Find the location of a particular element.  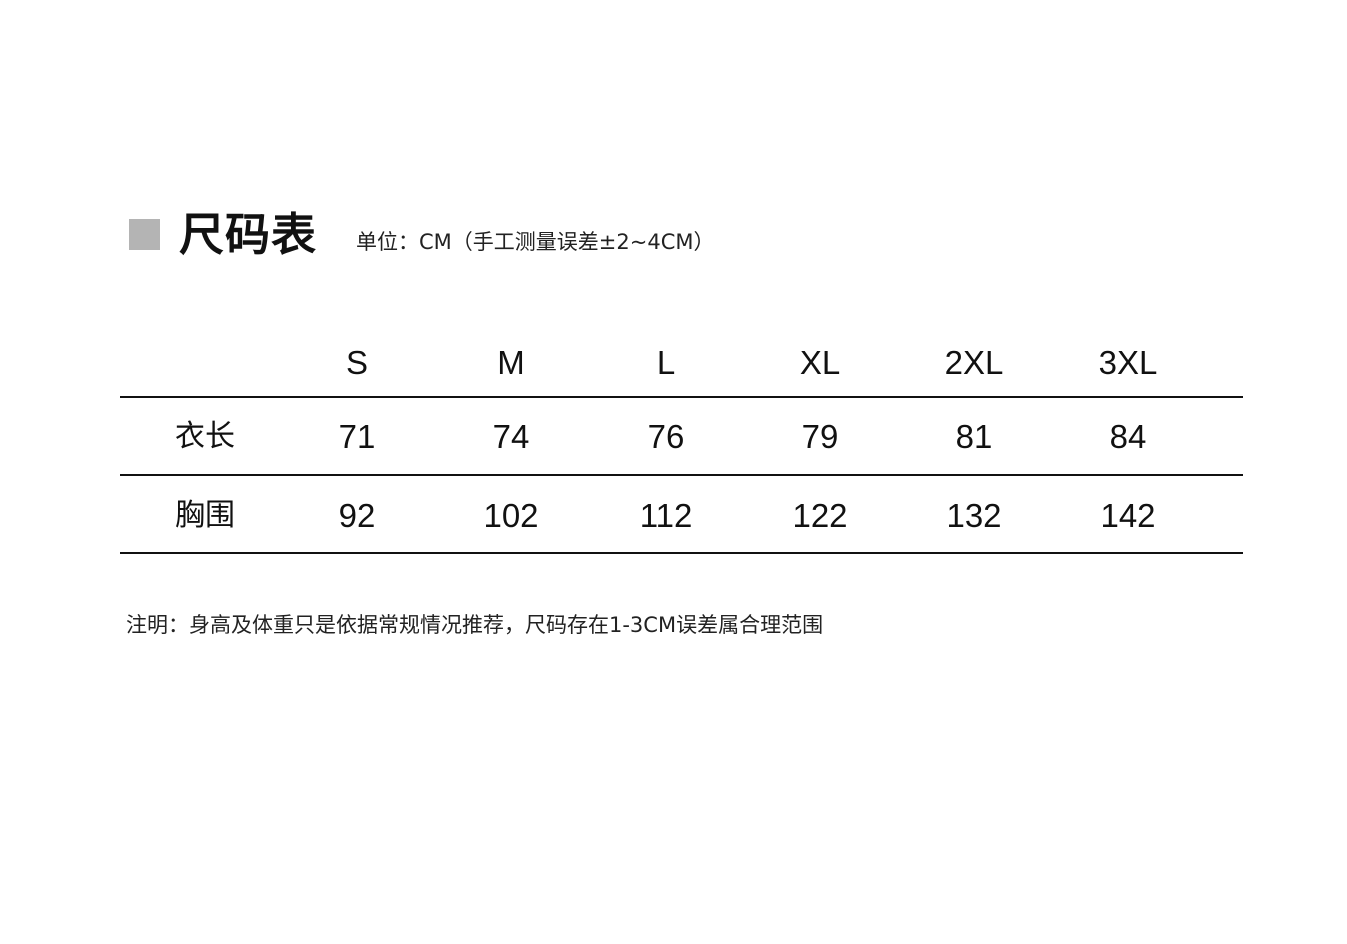

table-cell: 71 is located at coordinates (357, 436).